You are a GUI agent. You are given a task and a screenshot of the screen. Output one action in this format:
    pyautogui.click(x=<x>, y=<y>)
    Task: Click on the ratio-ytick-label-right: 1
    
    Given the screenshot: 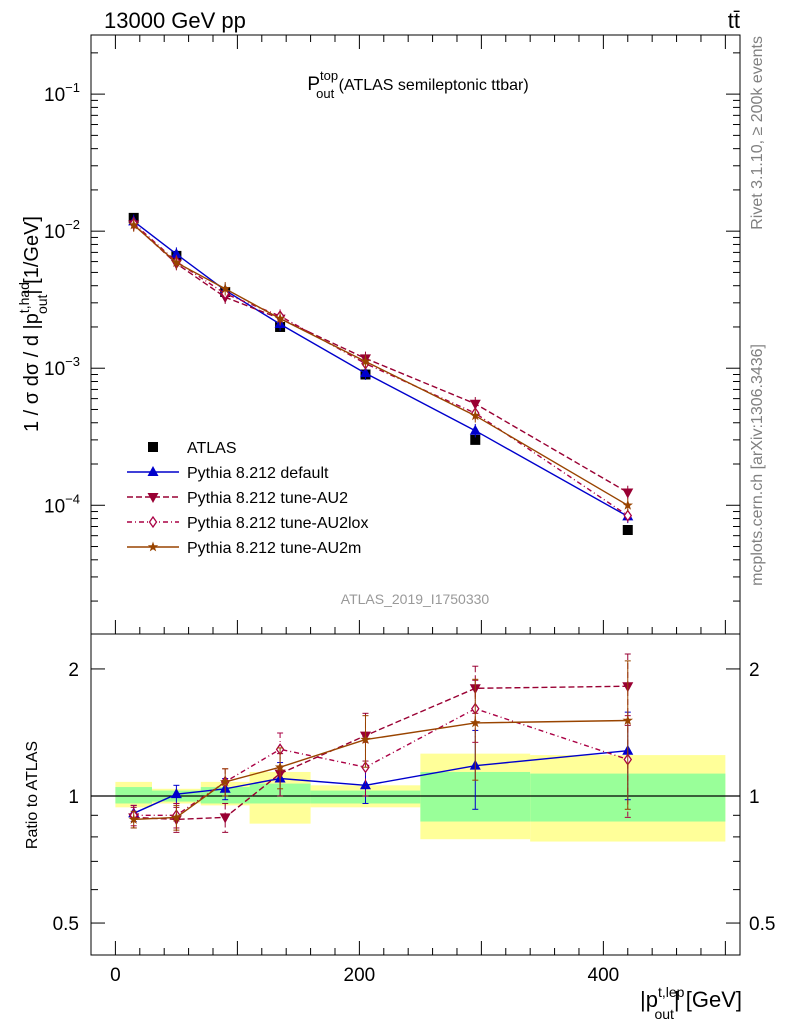 What is the action you would take?
    pyautogui.click(x=754, y=797)
    